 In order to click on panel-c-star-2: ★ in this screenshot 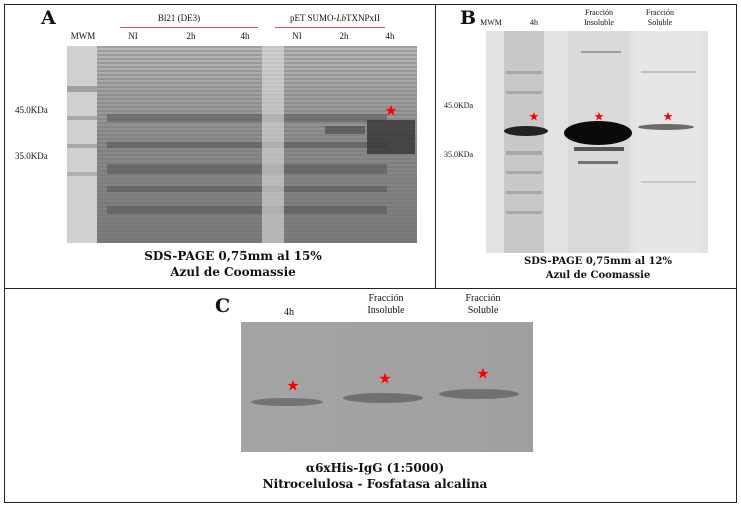, I will do `click(385, 378)`.